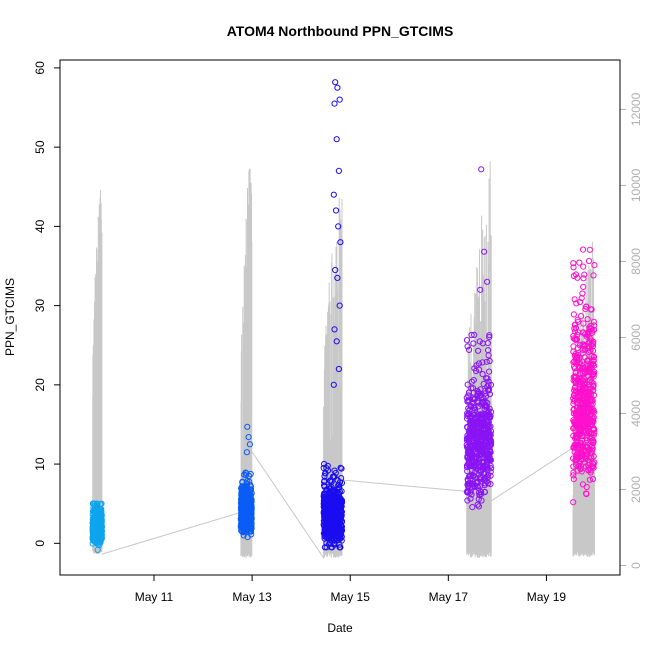  What do you see at coordinates (449, 597) in the screenshot?
I see `x-tick-label: May 17` at bounding box center [449, 597].